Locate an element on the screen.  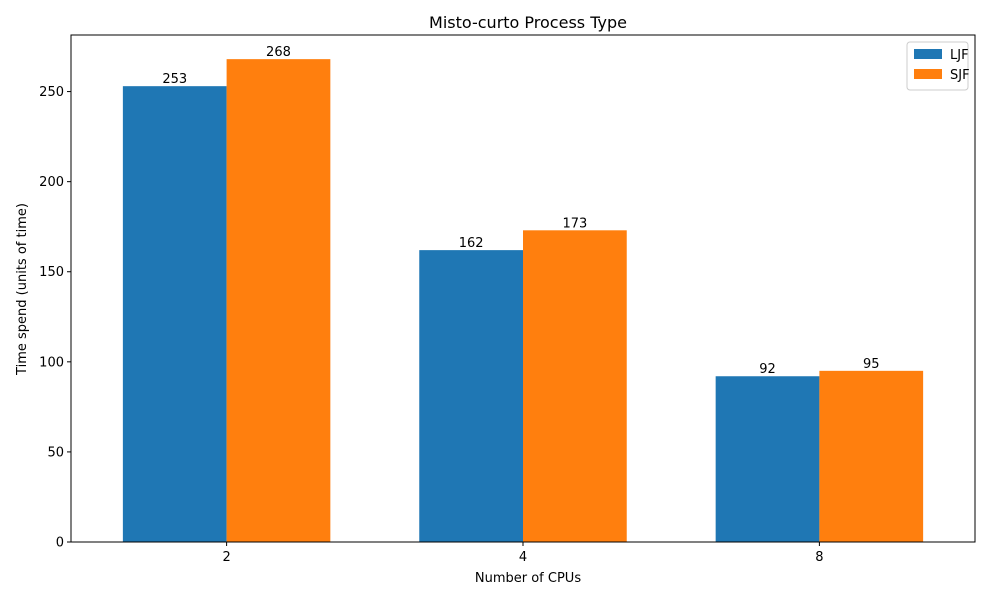
x-axis-label: Number of CPUs is located at coordinates (528, 578).